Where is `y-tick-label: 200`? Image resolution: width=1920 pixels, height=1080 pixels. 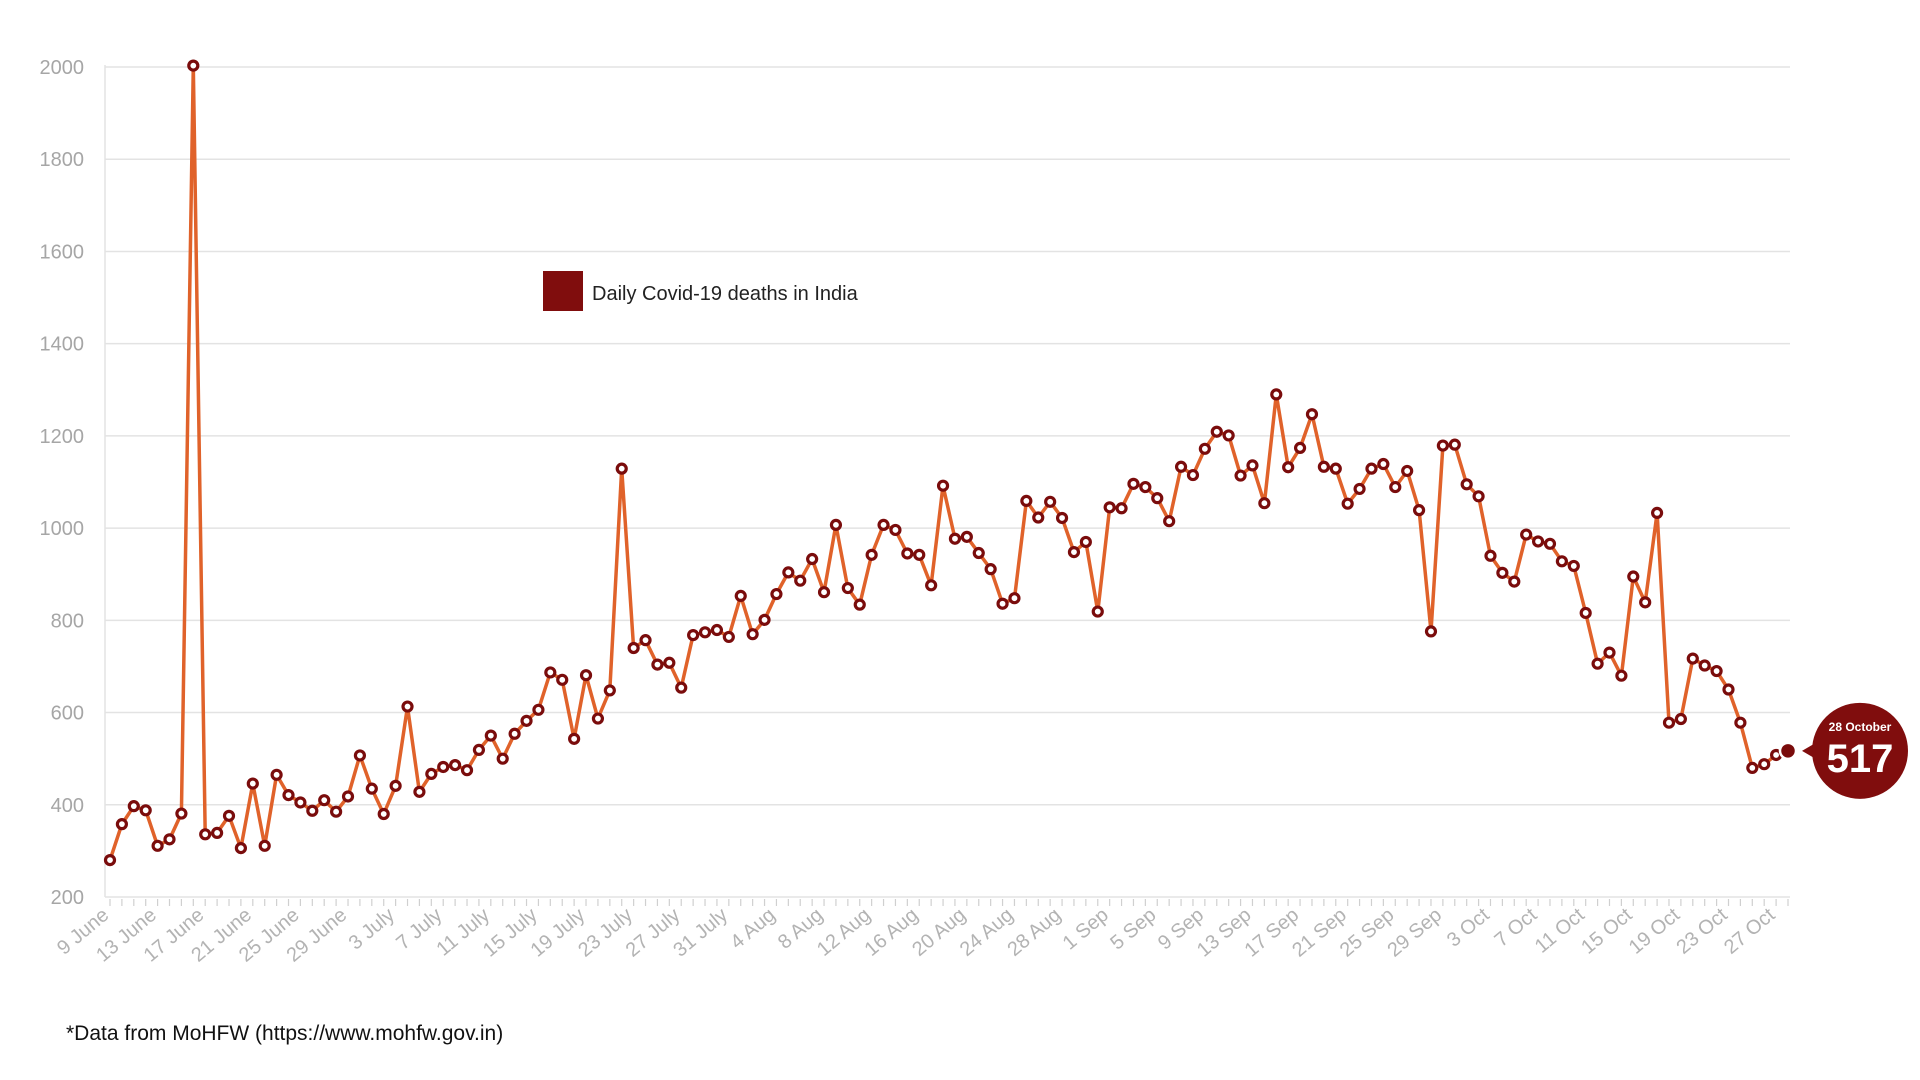
y-tick-label: 200 is located at coordinates (67, 898).